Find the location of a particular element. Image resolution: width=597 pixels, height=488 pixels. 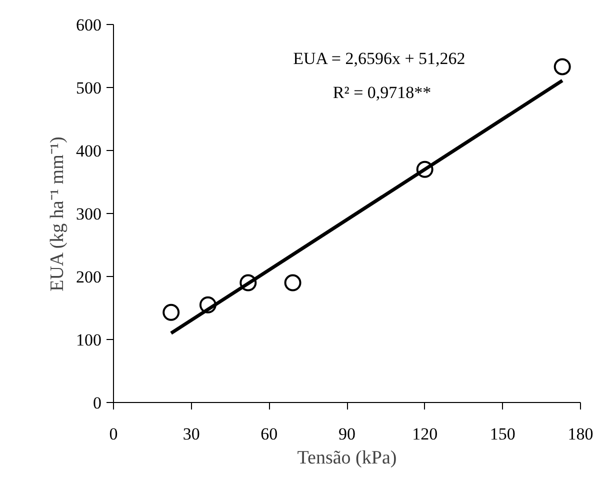

annotation: R² = 0,9718** is located at coordinates (382, 92).